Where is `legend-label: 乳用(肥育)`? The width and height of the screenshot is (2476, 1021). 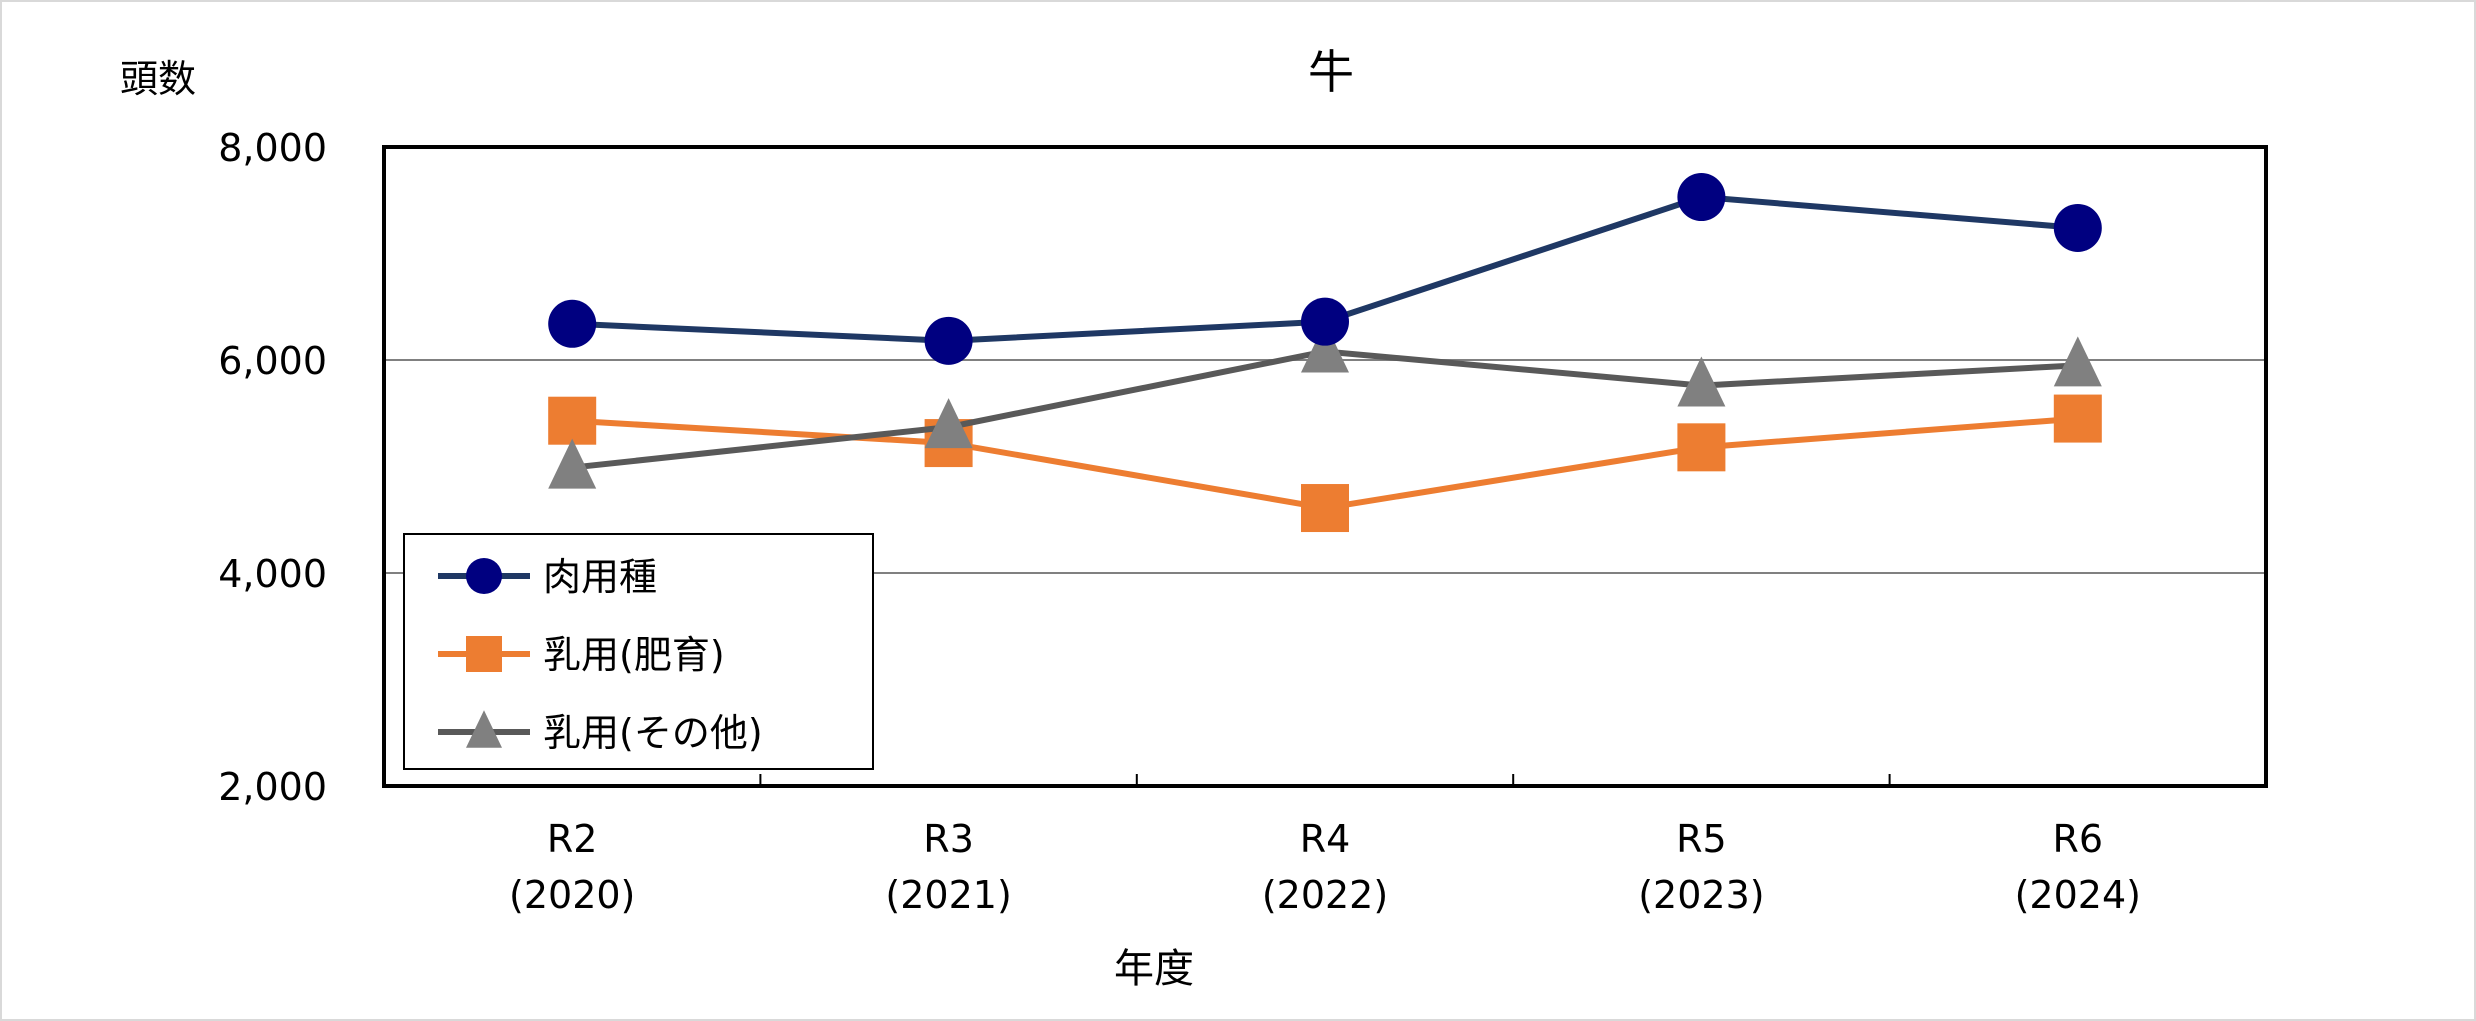
legend-label: 乳用(肥育) is located at coordinates (634, 655).